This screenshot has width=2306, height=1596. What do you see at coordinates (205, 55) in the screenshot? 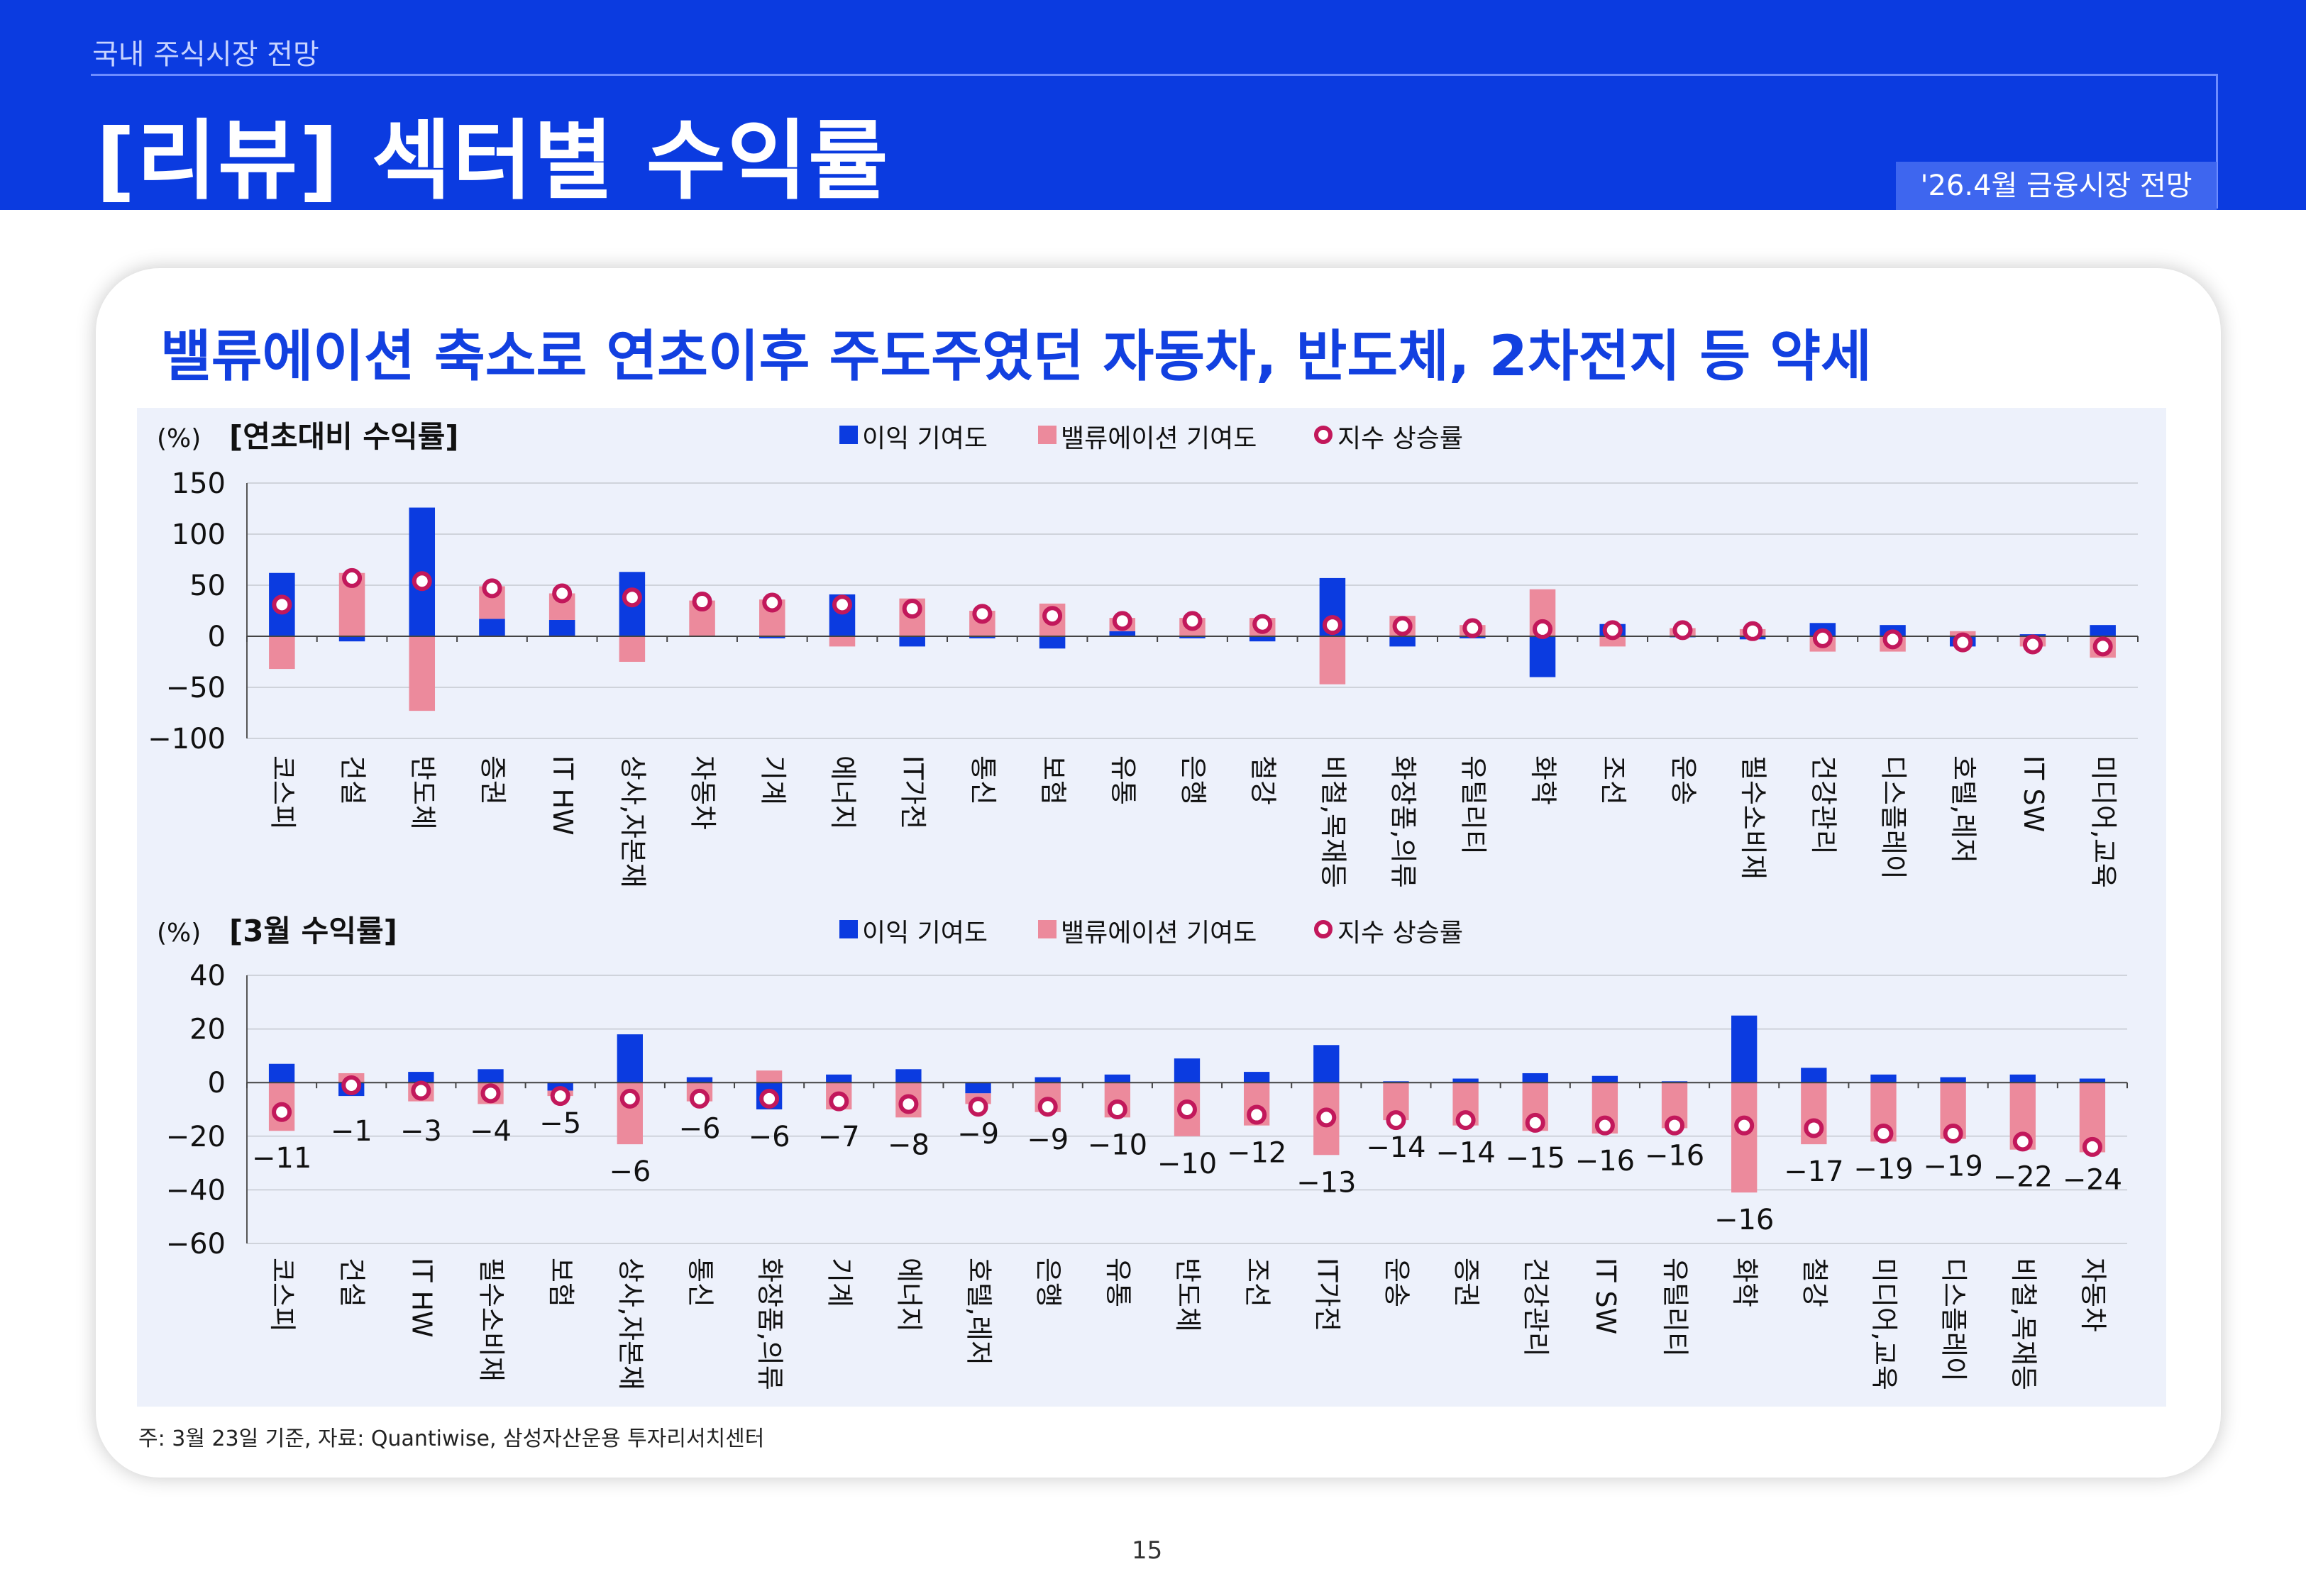
I see `breadcrumb: 국내 주식시장 전망` at bounding box center [205, 55].